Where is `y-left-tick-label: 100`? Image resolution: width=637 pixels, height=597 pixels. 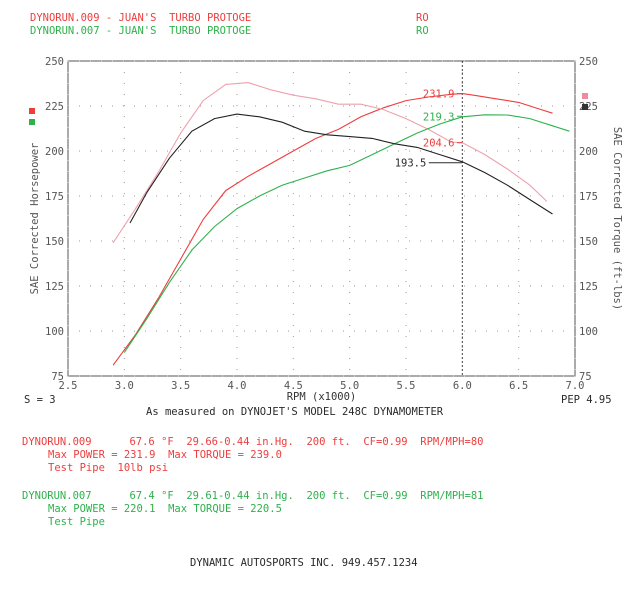
y-left-tick-label: 100 is located at coordinates (54, 332).